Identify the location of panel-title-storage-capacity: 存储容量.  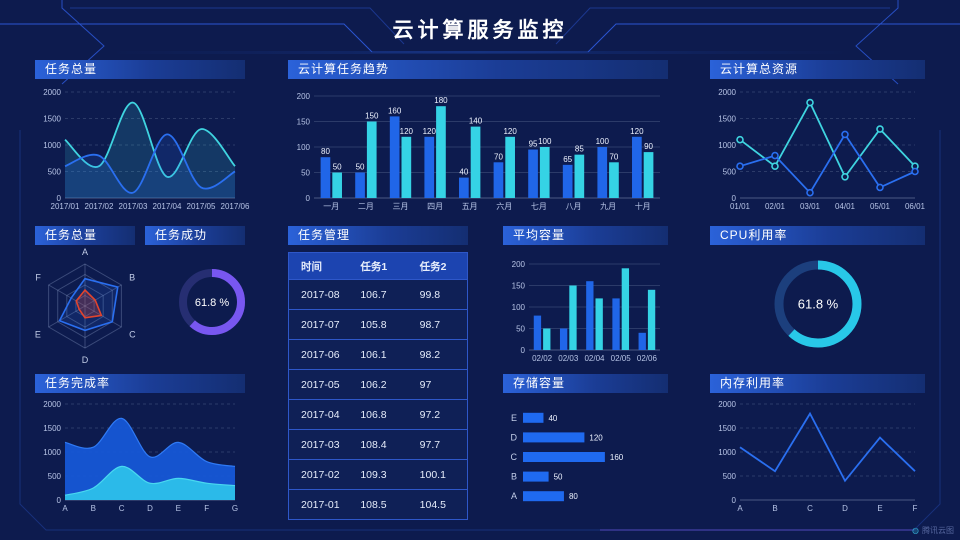
(585, 383).